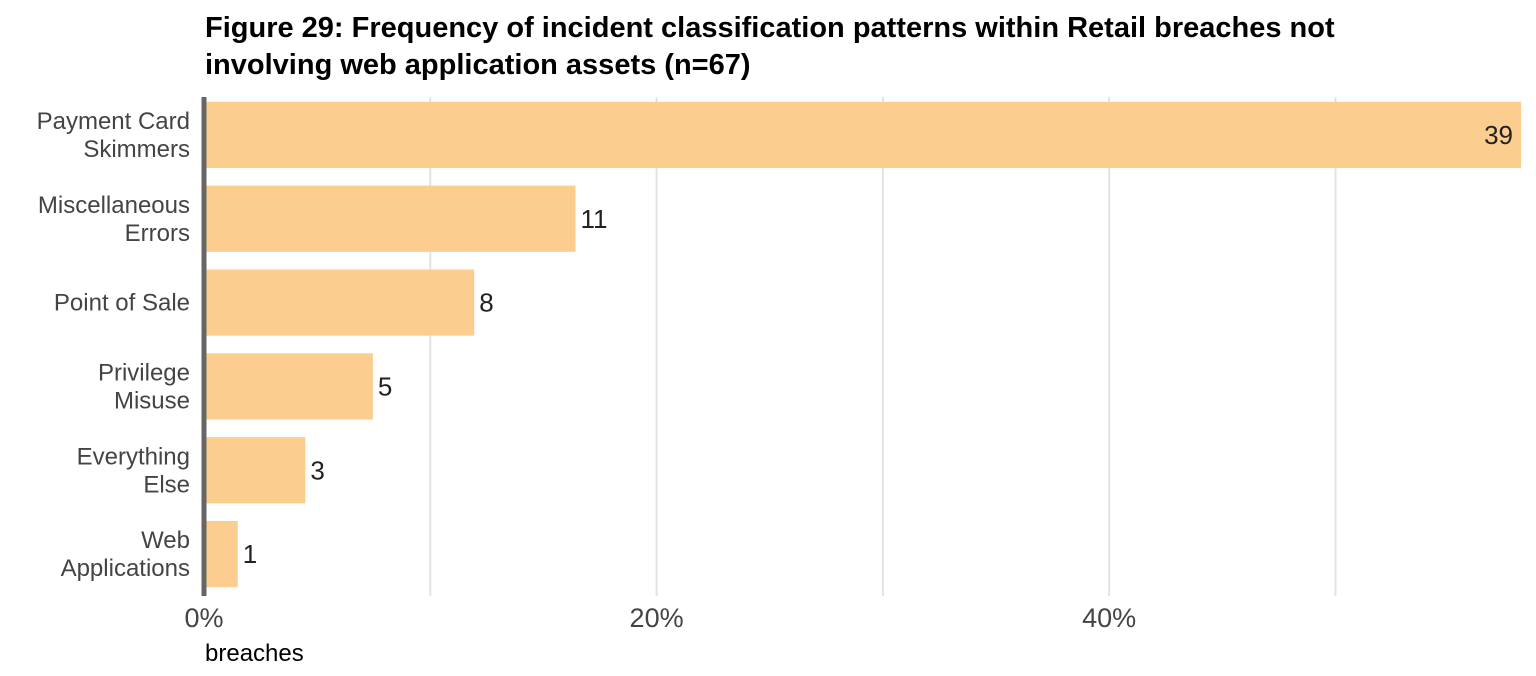 This screenshot has height=676, width=1536. Describe the element at coordinates (657, 618) in the screenshot. I see `x-tick-label: 20%` at that location.